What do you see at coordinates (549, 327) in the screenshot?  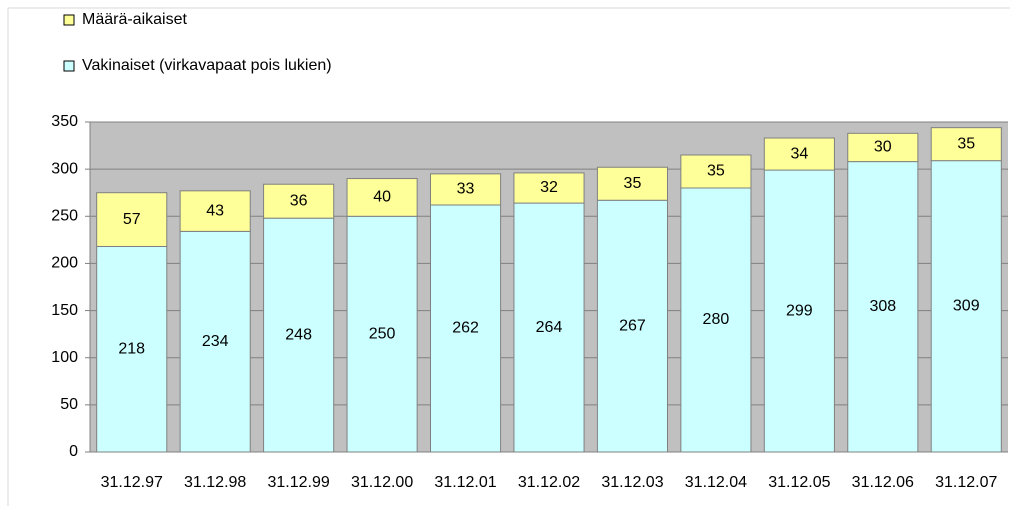 I see `data-label: 264` at bounding box center [549, 327].